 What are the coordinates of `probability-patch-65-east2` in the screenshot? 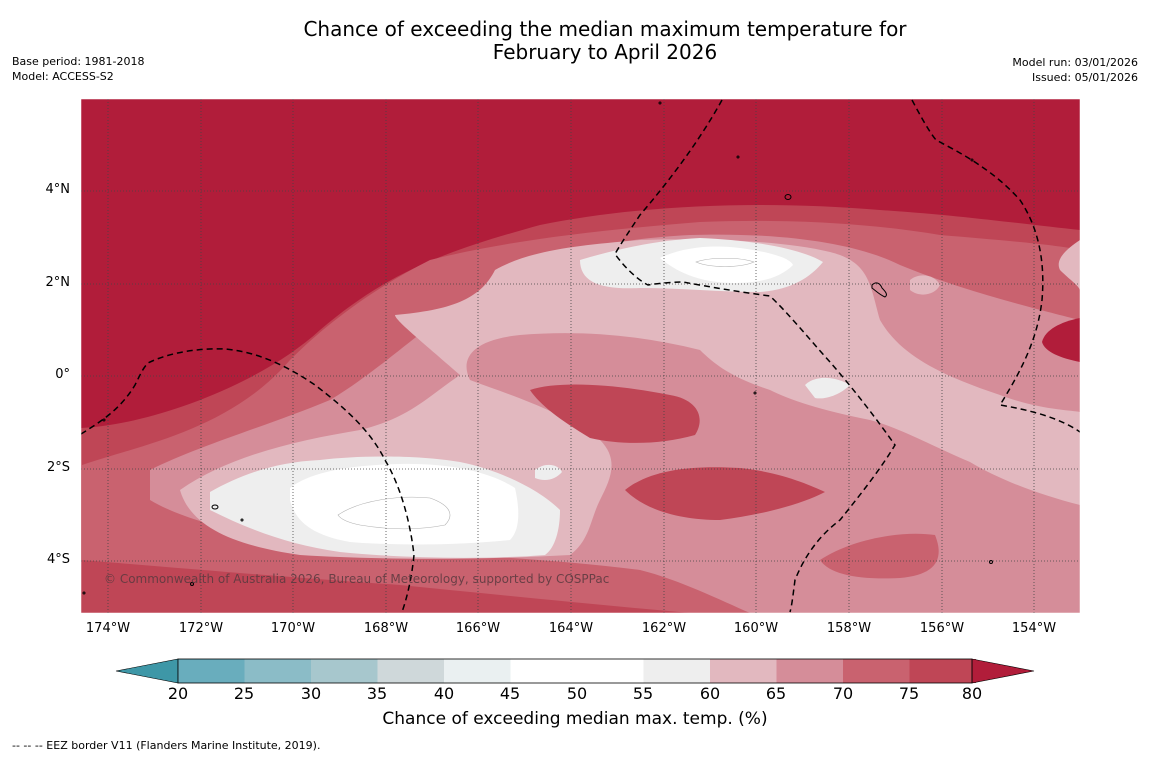 It's located at (925, 285).